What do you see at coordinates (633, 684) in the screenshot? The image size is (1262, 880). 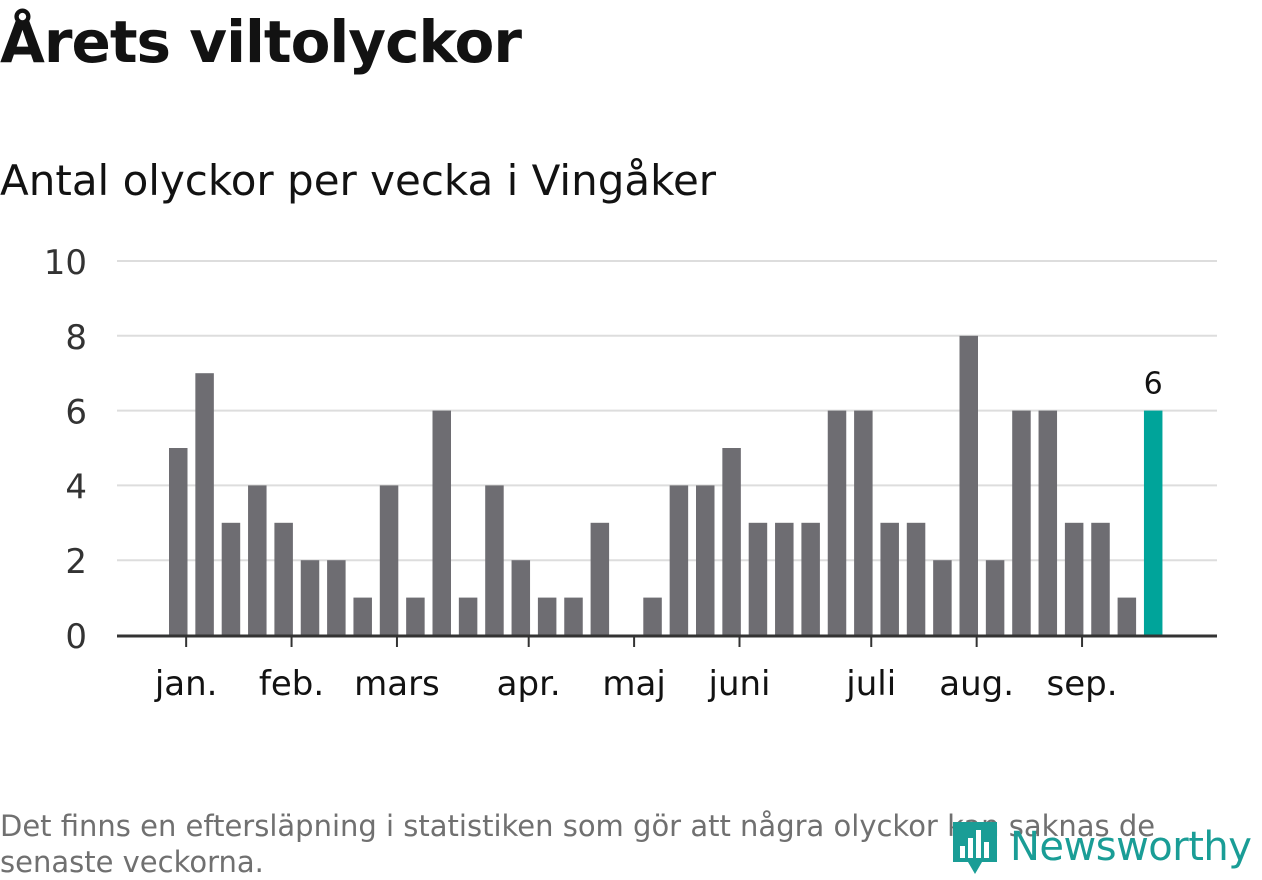 I see `x-tick-label: maj` at bounding box center [633, 684].